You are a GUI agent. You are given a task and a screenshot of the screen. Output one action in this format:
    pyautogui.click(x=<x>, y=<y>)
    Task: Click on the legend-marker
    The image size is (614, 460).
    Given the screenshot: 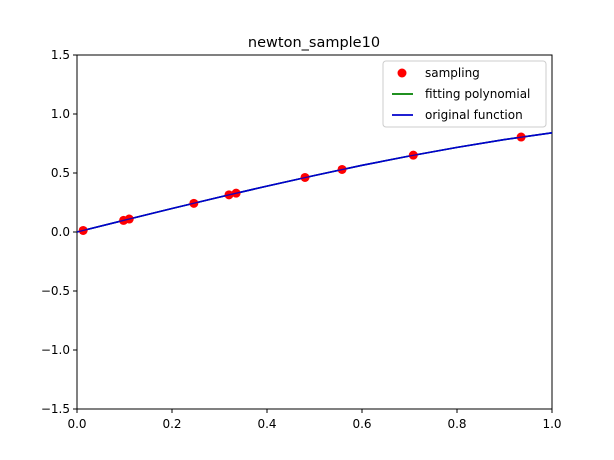 What is the action you would take?
    pyautogui.click(x=402, y=73)
    